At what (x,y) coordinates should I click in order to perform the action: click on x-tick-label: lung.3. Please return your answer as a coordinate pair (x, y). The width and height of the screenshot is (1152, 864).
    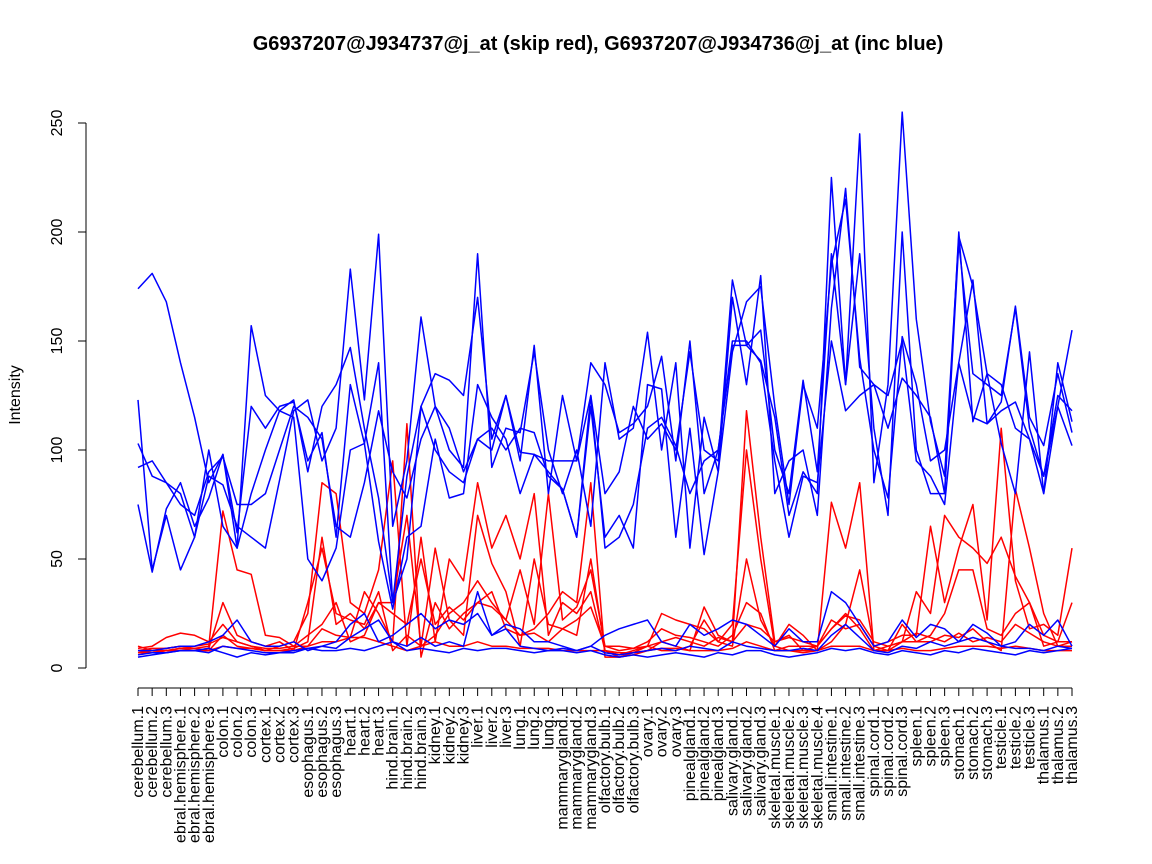
    Looking at the image, I should click on (548, 728).